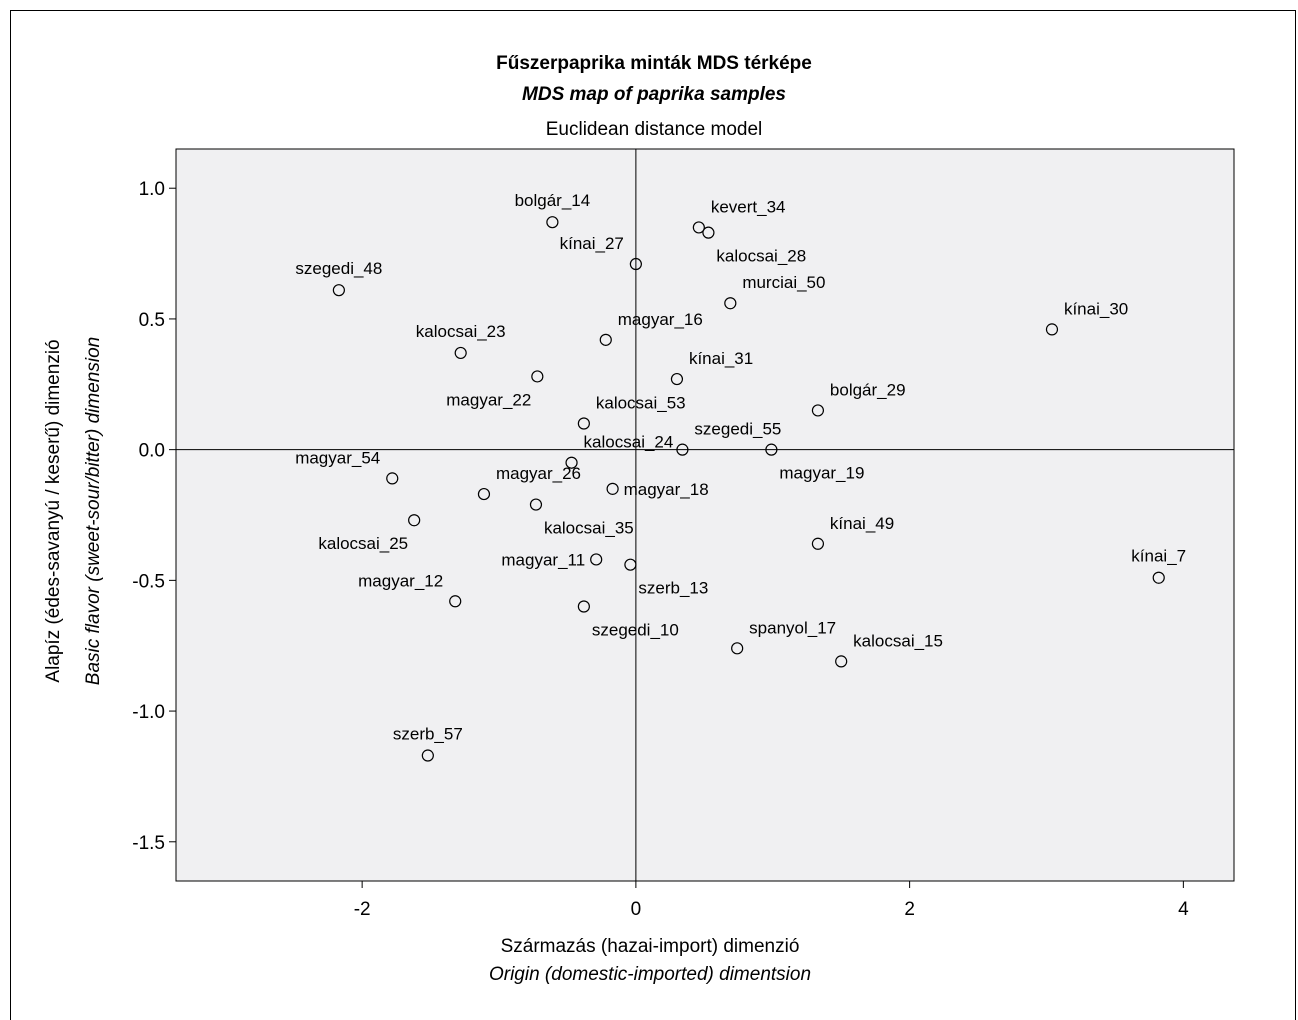 The width and height of the screenshot is (1298, 1020). I want to click on x-tick-label: 4, so click(1183, 909).